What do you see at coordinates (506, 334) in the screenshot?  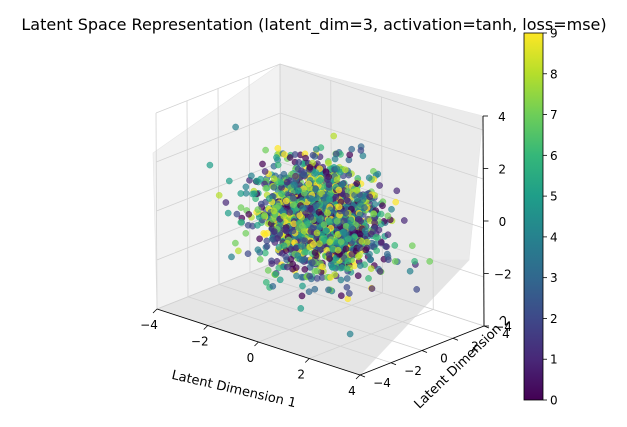 I see `y-tick-label: 4` at bounding box center [506, 334].